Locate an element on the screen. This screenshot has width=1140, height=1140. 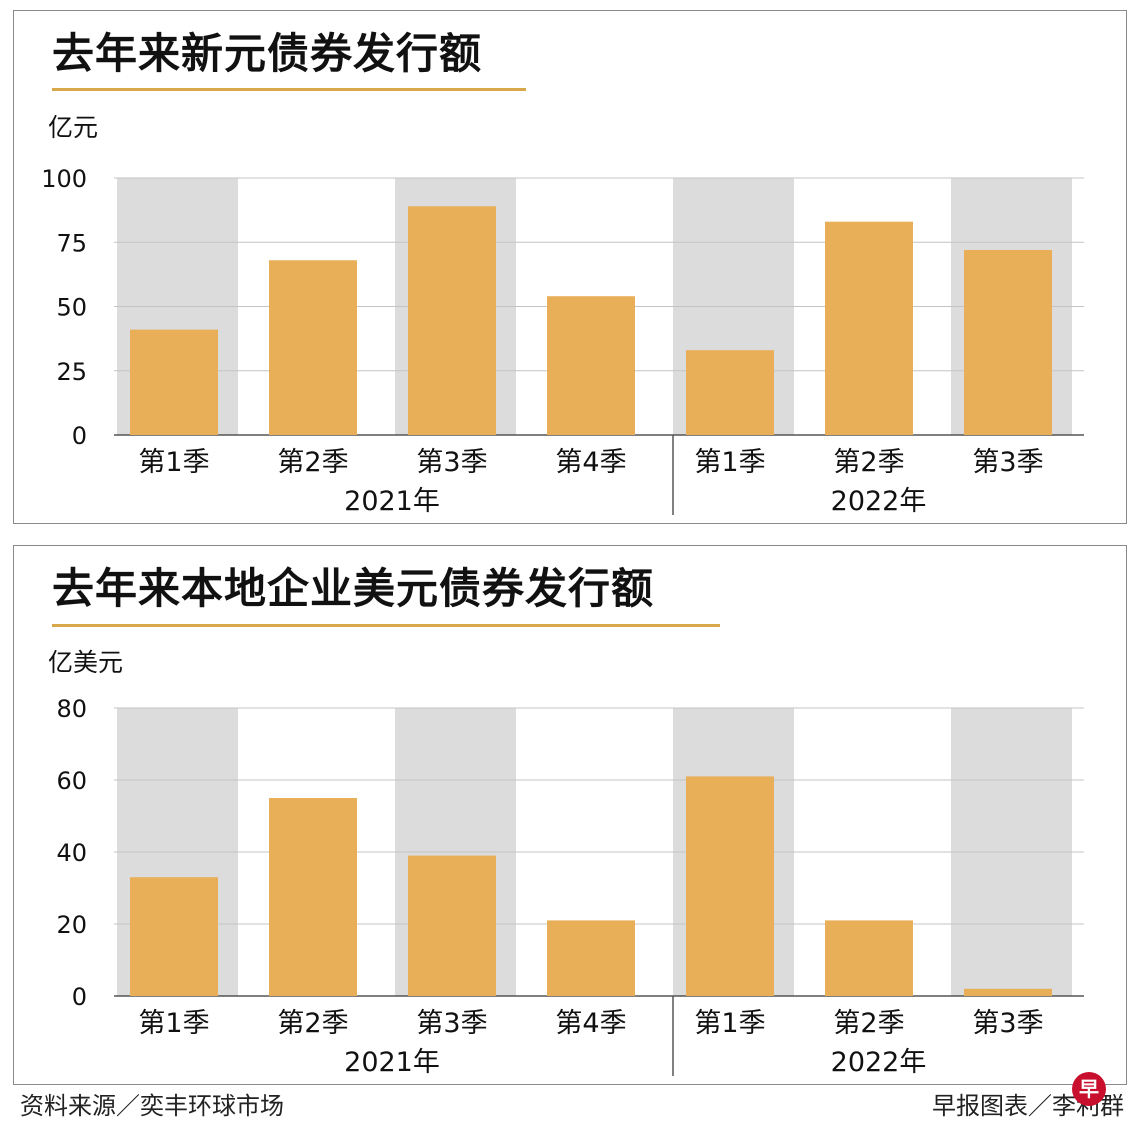
y-axis-unit: 亿元 is located at coordinates (73, 127).